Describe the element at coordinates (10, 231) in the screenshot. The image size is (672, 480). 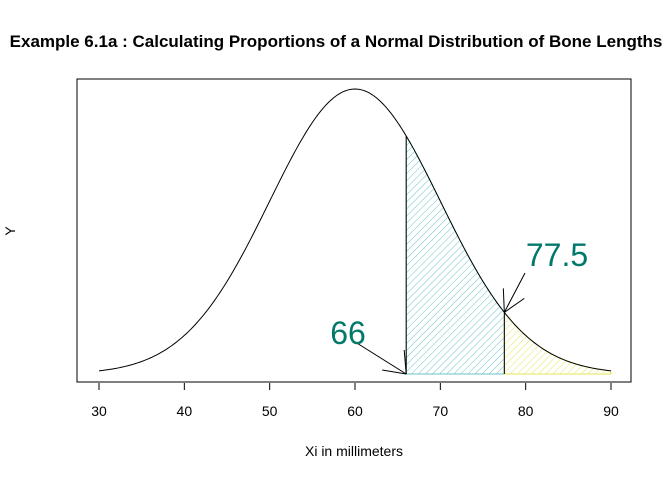
I see `y-axis-label: Y` at that location.